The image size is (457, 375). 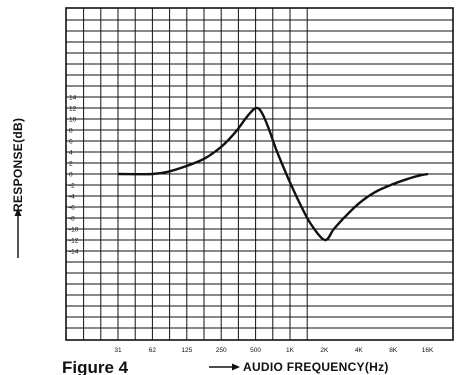 I want to click on figure-label: Figure 4, so click(x=95, y=366).